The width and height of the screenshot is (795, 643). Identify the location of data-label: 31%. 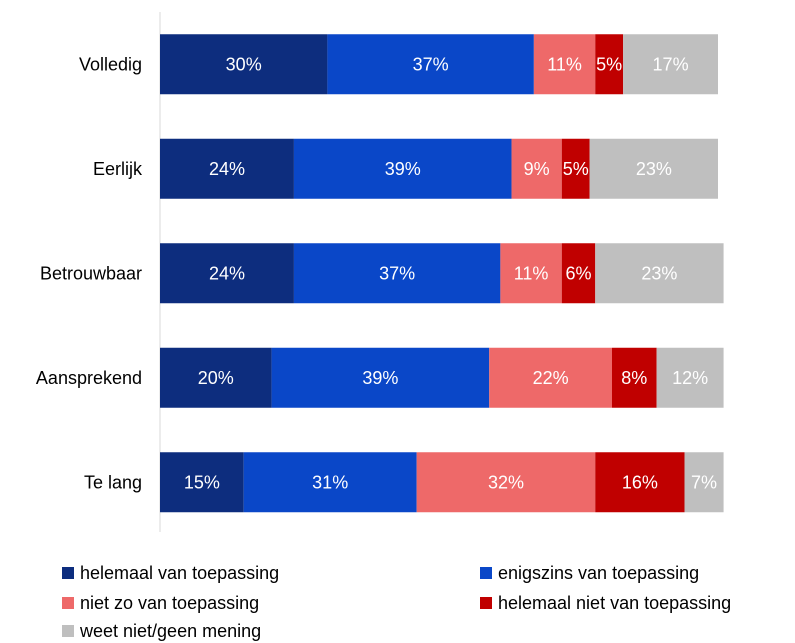
(330, 482).